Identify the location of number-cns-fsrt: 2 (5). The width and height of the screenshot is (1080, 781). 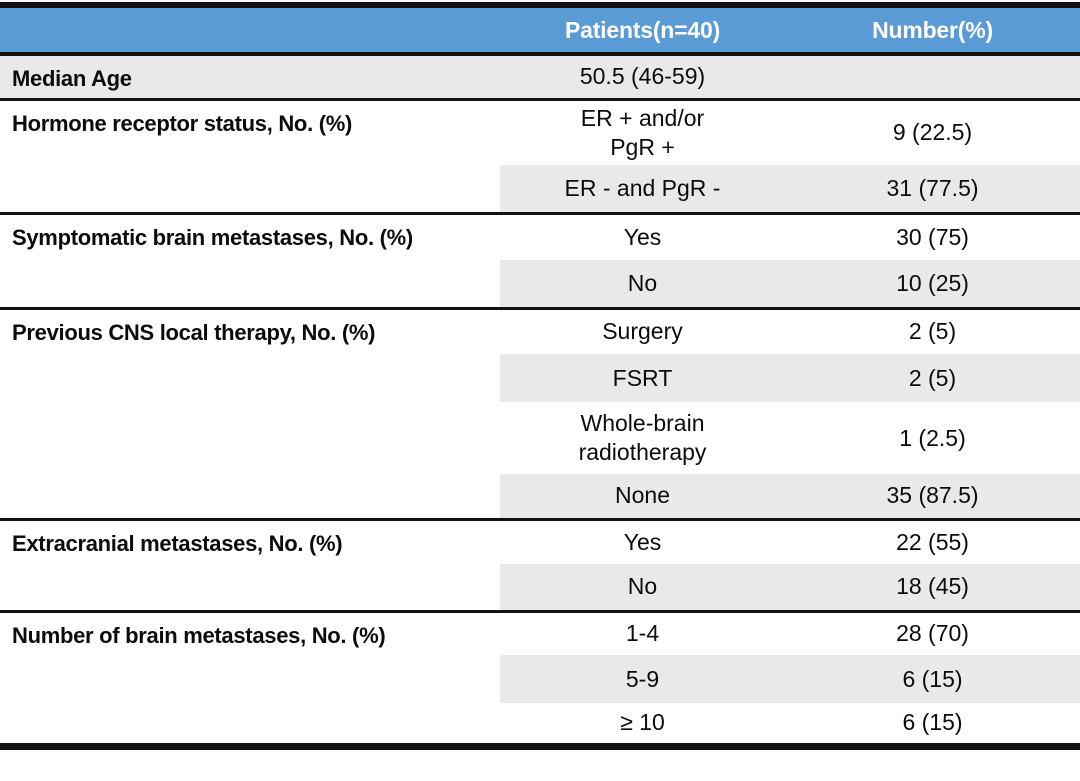
(932, 378).